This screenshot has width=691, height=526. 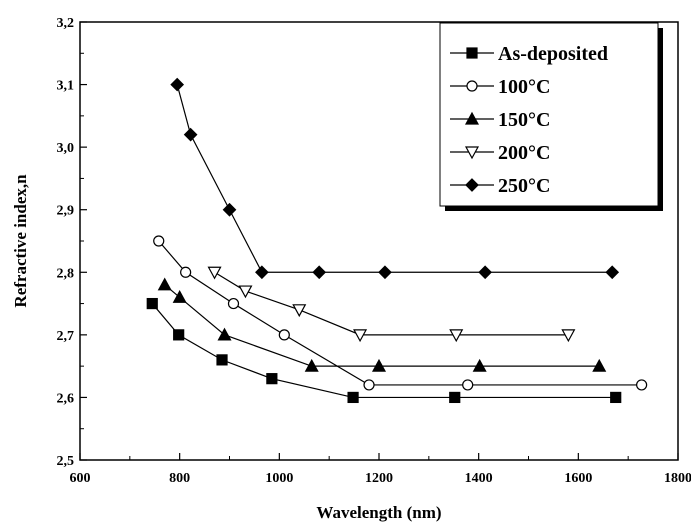 What do you see at coordinates (524, 120) in the screenshot?
I see `legend-label: 150°C` at bounding box center [524, 120].